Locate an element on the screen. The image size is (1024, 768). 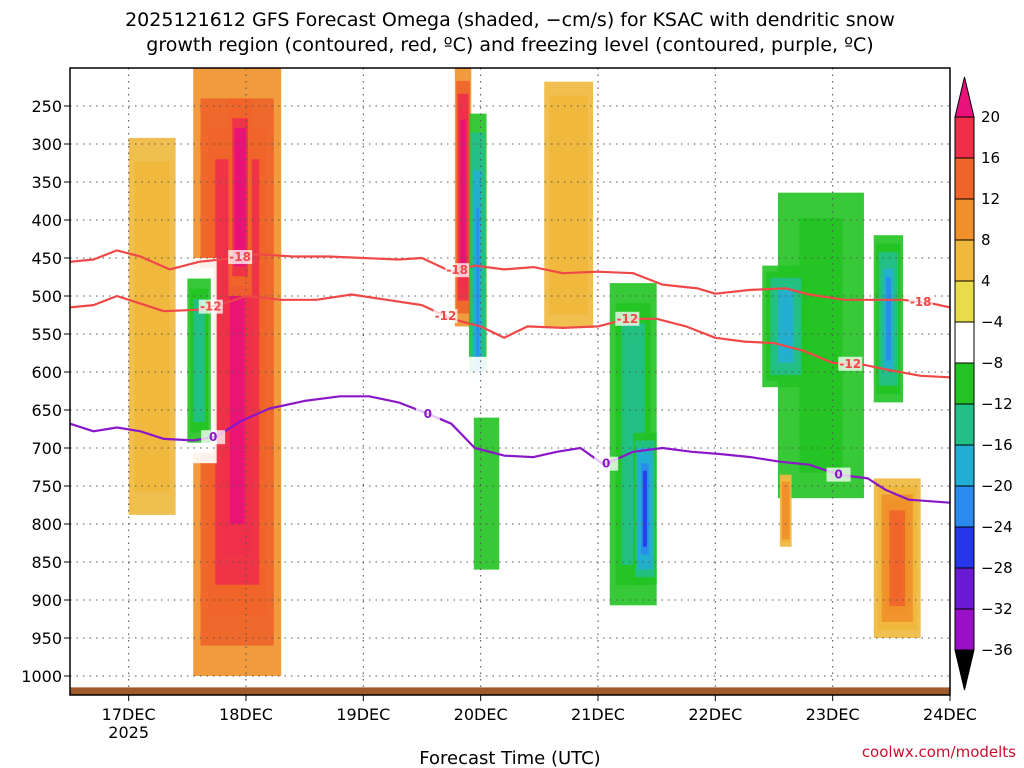
y-tick-label: 450 is located at coordinates (46, 258).